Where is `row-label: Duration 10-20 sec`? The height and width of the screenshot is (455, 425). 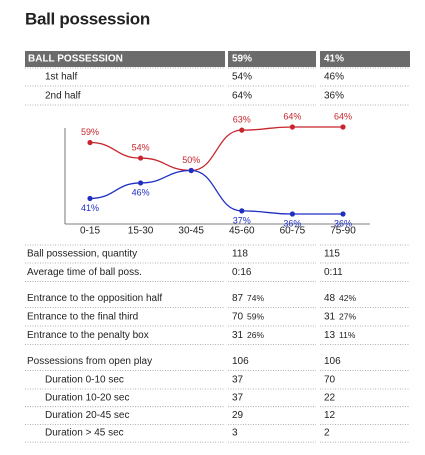
row-label: Duration 10-20 sec is located at coordinates (87, 397).